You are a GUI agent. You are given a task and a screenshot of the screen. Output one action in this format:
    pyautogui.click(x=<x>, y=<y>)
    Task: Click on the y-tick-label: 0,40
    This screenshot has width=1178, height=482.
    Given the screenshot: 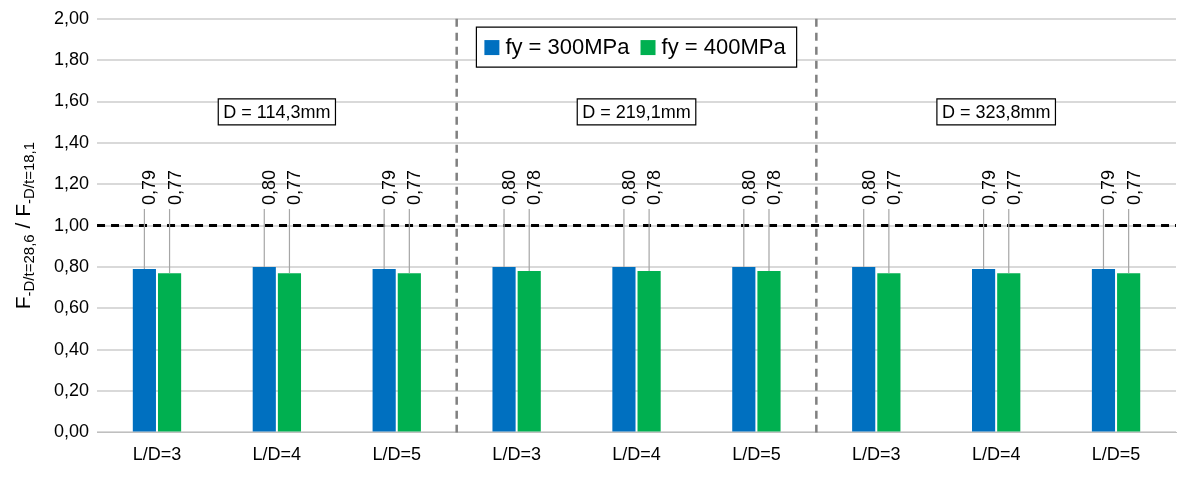 What is the action you would take?
    pyautogui.click(x=71, y=348)
    